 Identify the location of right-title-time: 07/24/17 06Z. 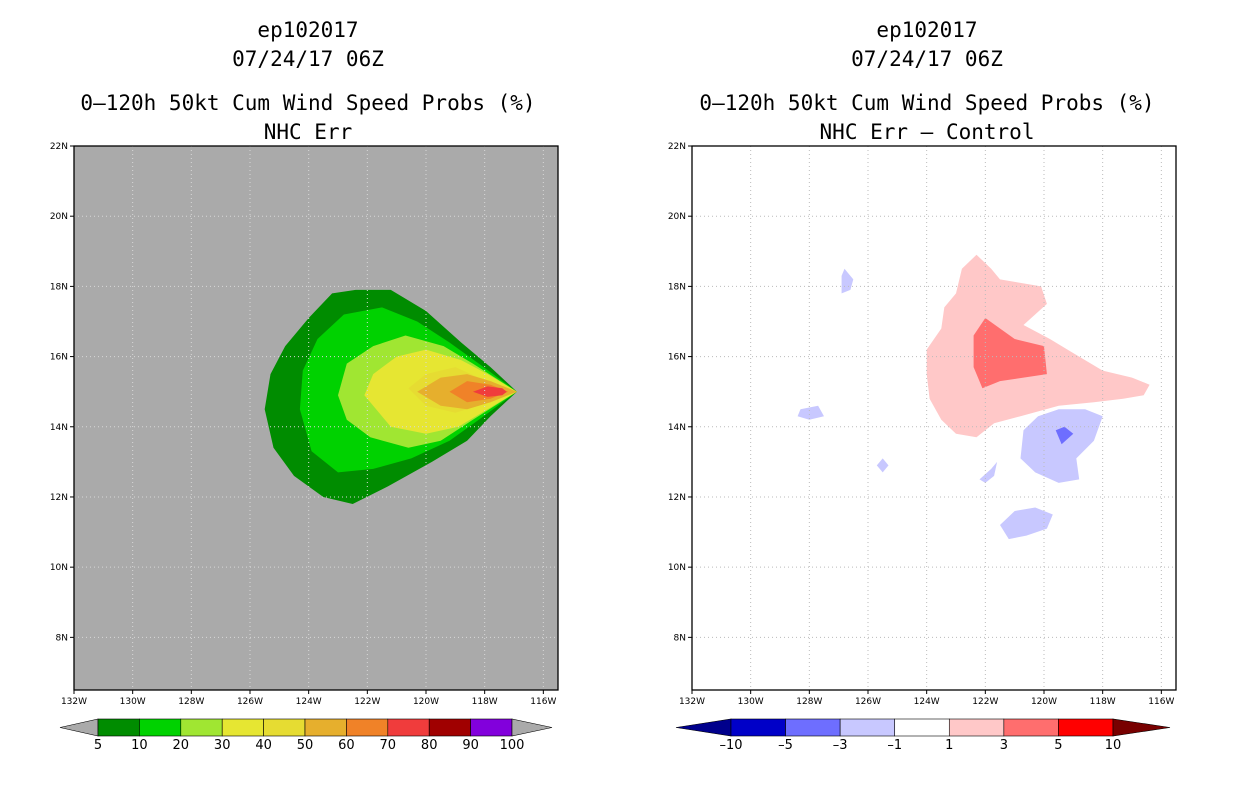
(927, 59).